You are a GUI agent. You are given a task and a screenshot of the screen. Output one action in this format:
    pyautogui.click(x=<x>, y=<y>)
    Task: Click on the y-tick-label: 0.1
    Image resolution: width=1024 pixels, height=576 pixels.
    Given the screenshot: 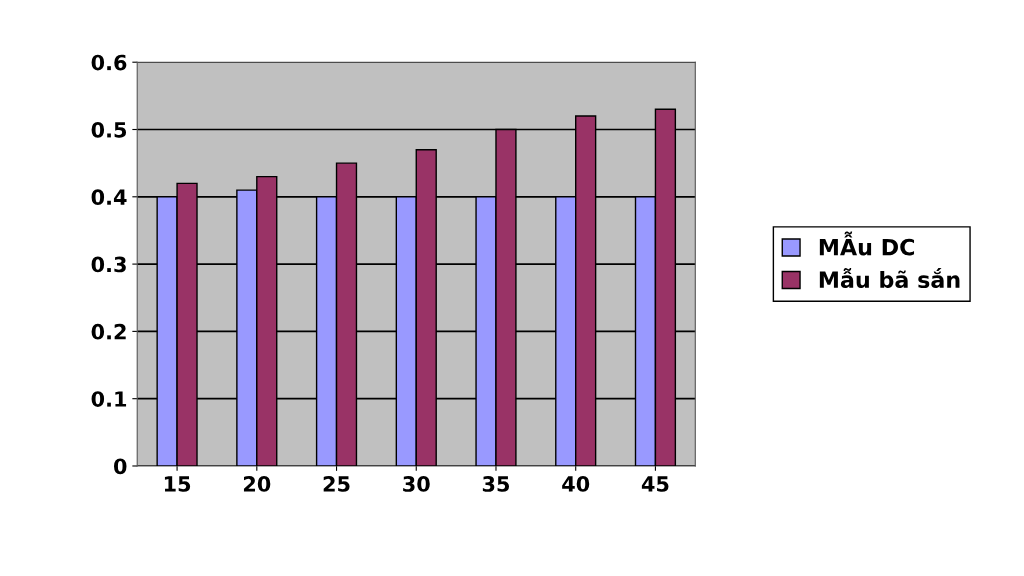 What is the action you would take?
    pyautogui.click(x=109, y=399)
    